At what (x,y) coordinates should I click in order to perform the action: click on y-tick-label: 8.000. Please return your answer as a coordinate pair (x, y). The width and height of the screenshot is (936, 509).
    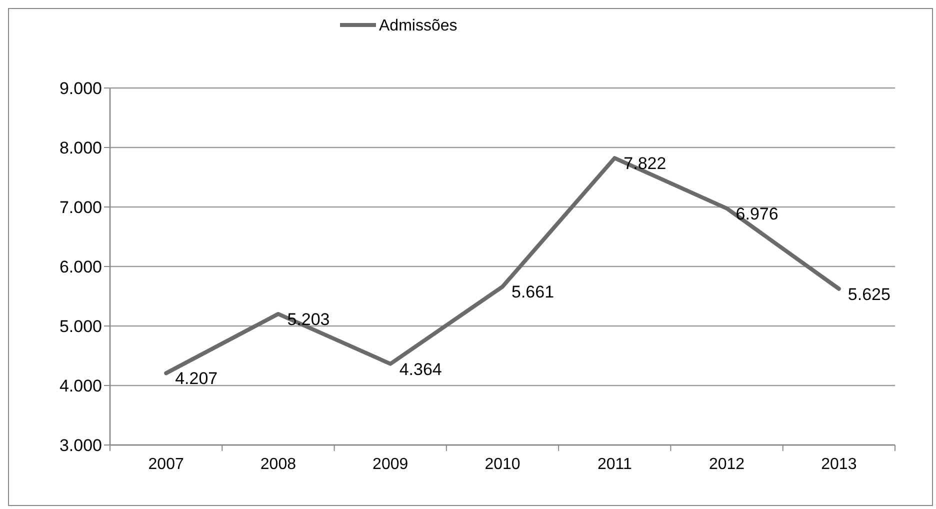
    Looking at the image, I should click on (80, 148).